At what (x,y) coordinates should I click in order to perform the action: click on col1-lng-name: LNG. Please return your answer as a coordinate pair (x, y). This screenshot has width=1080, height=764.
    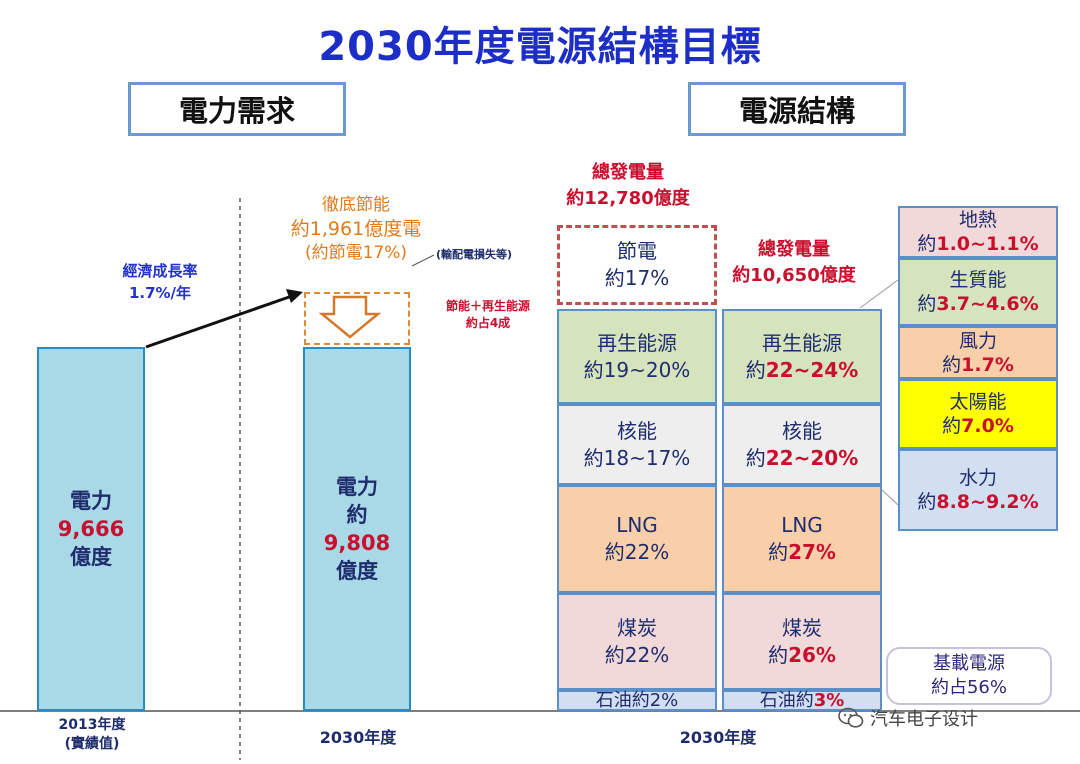
    Looking at the image, I should click on (637, 525).